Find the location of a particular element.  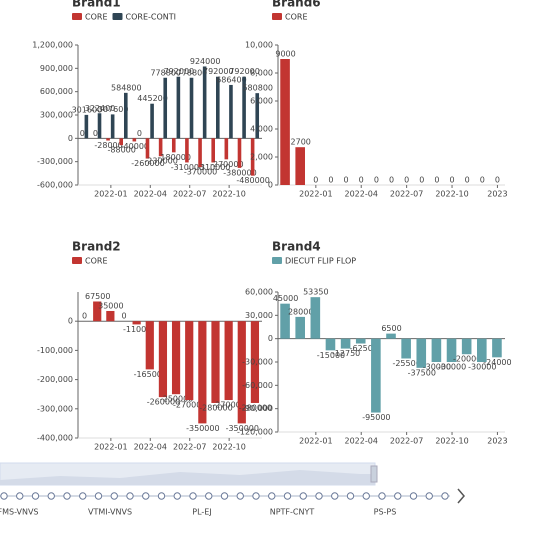

data-label: -24000 is located at coordinates (497, 362).